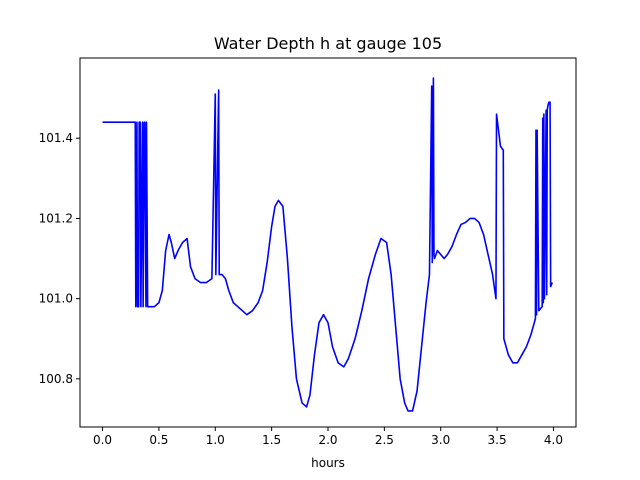 This screenshot has height=480, width=640. I want to click on x-tick-label: 1.0, so click(215, 440).